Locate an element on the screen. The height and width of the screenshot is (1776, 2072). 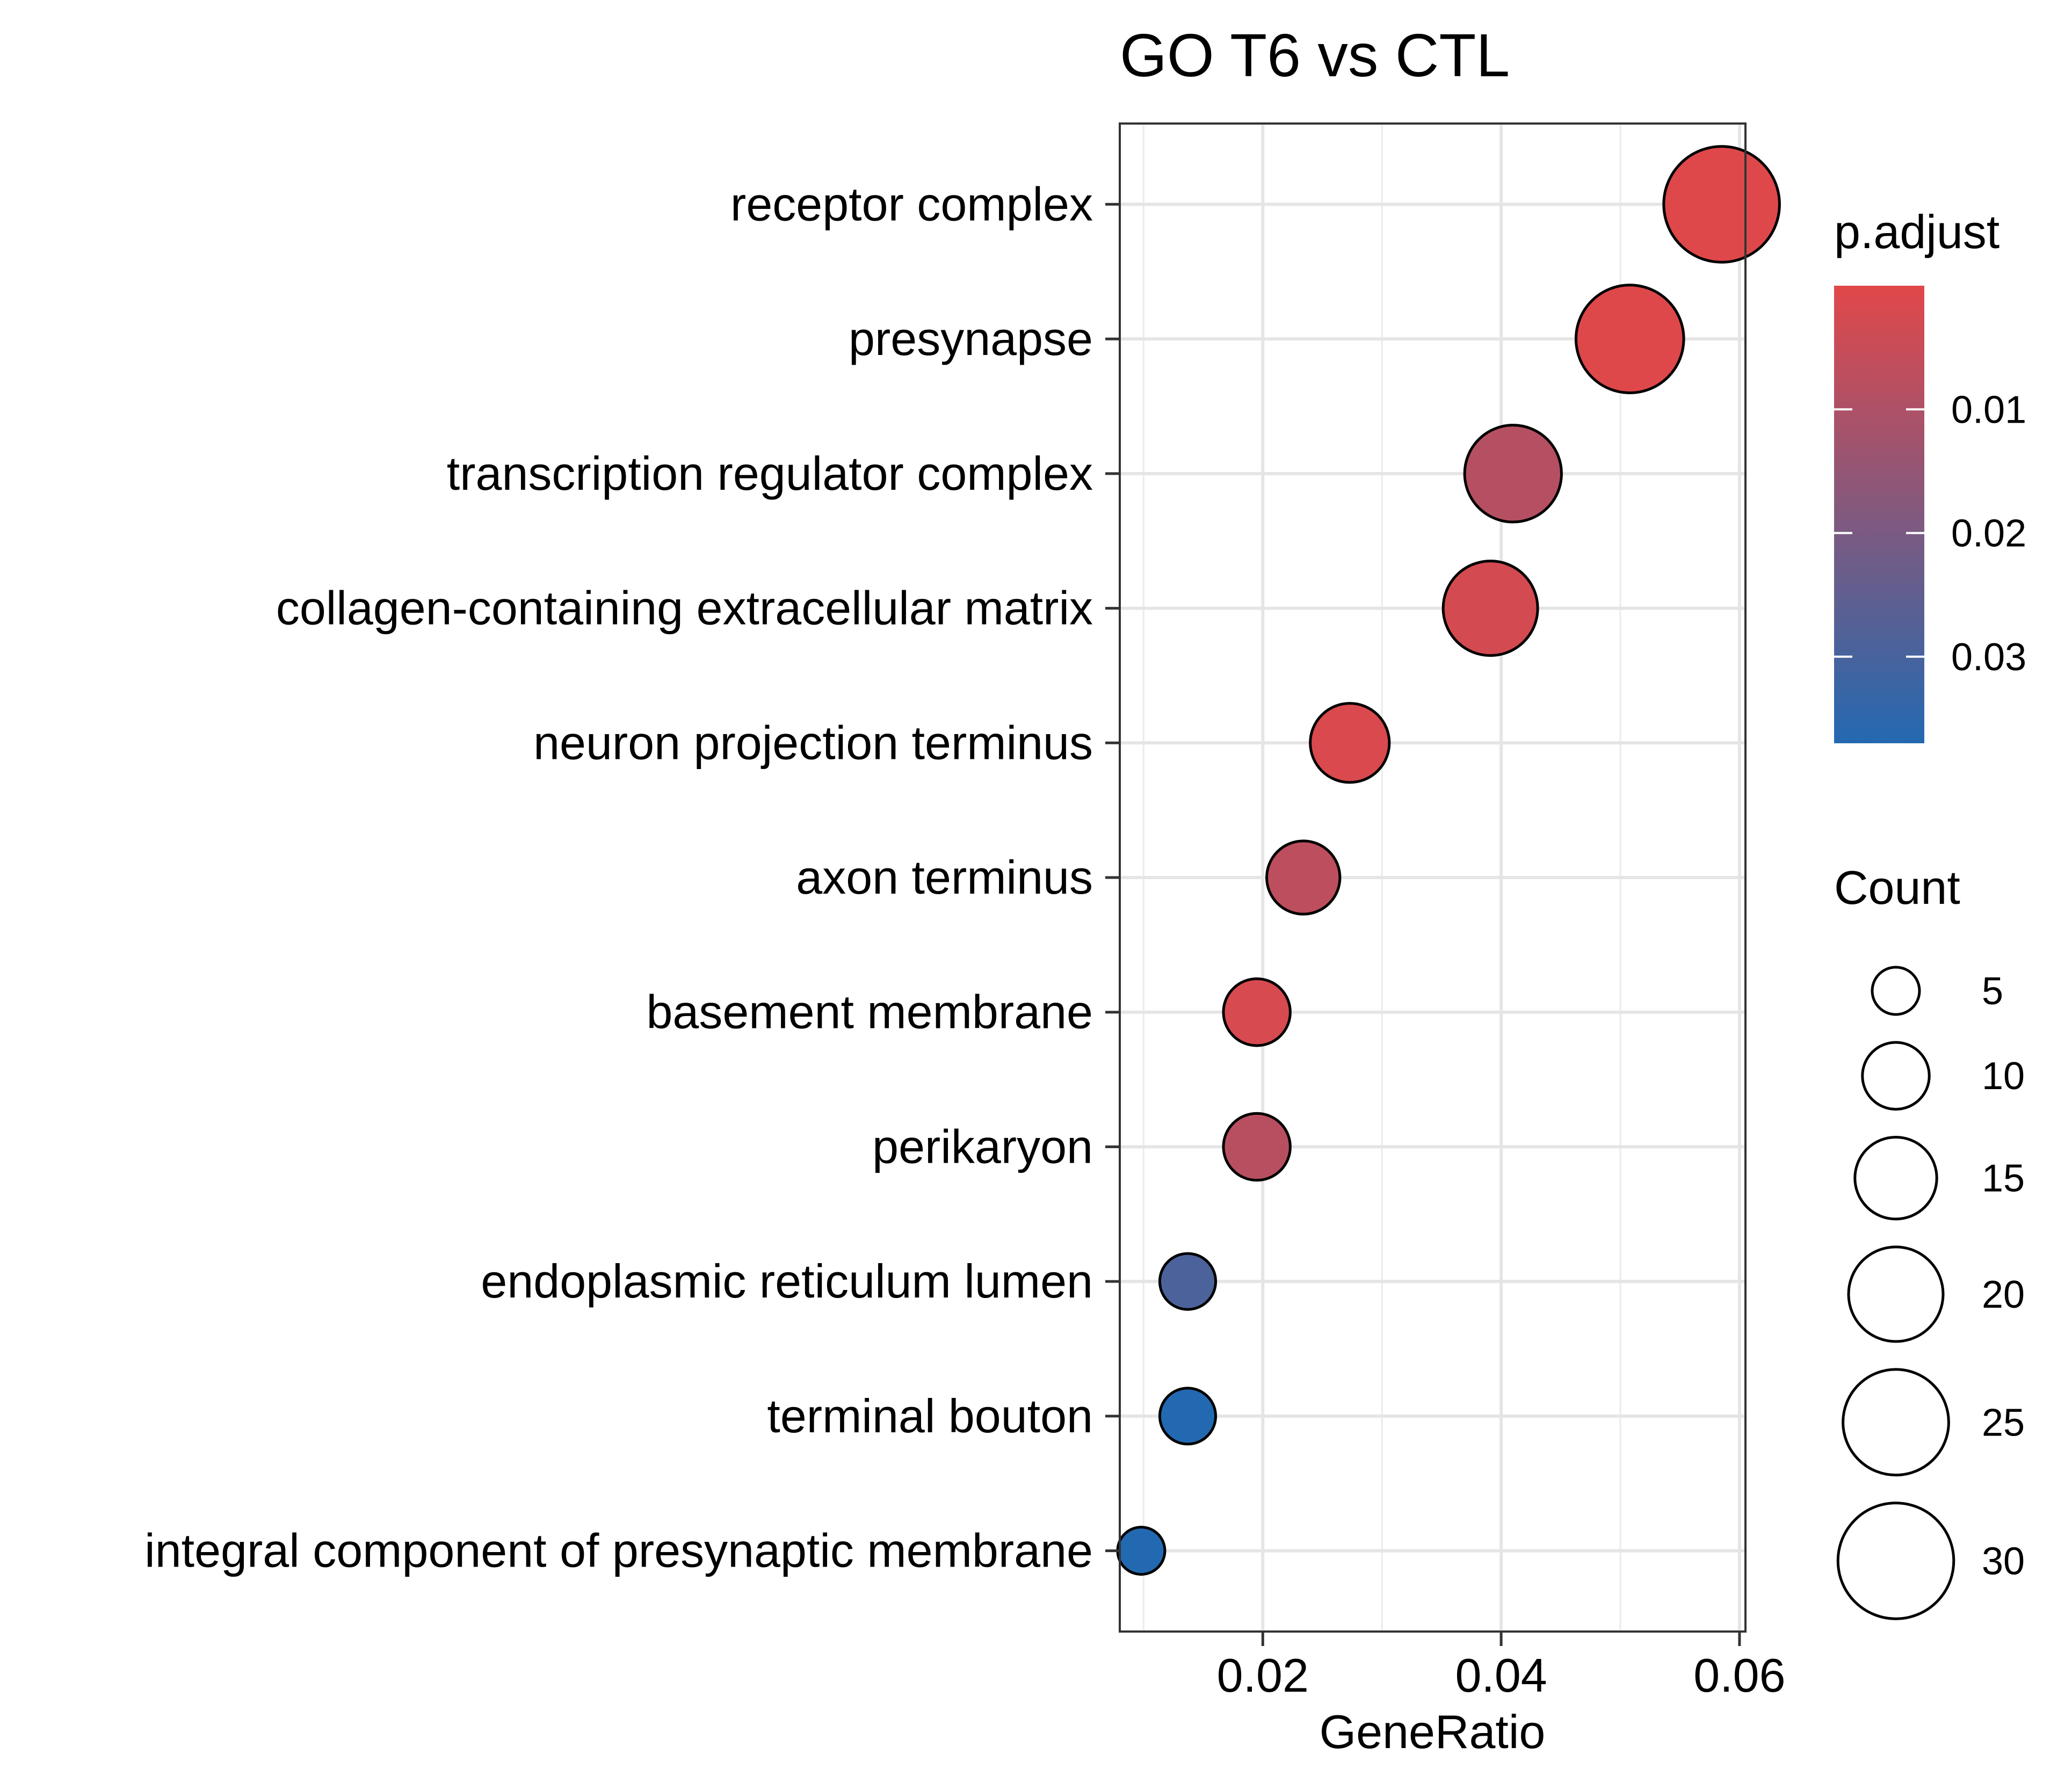
size-legend: Count 5 10 15 20 25 30 is located at coordinates (1929, 1240).